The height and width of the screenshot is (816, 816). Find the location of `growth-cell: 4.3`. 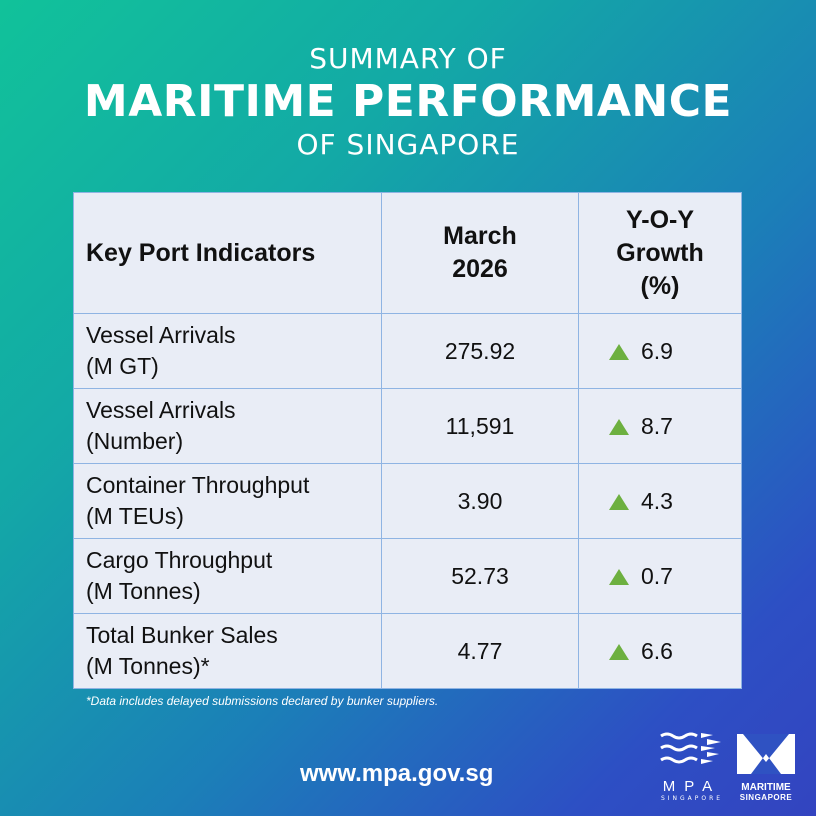

growth-cell: 4.3 is located at coordinates (660, 501).